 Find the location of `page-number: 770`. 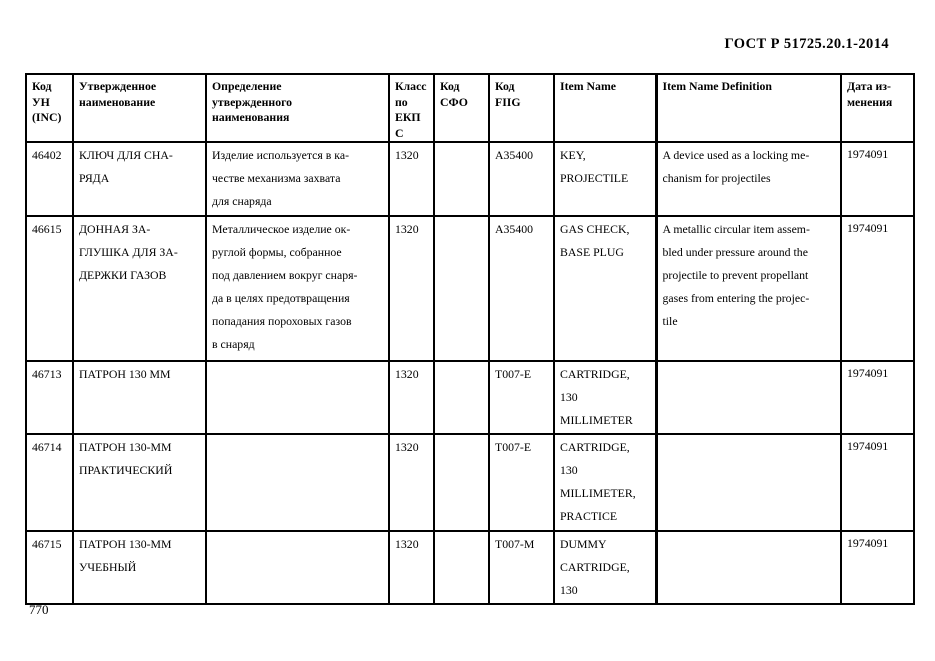

page-number: 770 is located at coordinates (39, 609).